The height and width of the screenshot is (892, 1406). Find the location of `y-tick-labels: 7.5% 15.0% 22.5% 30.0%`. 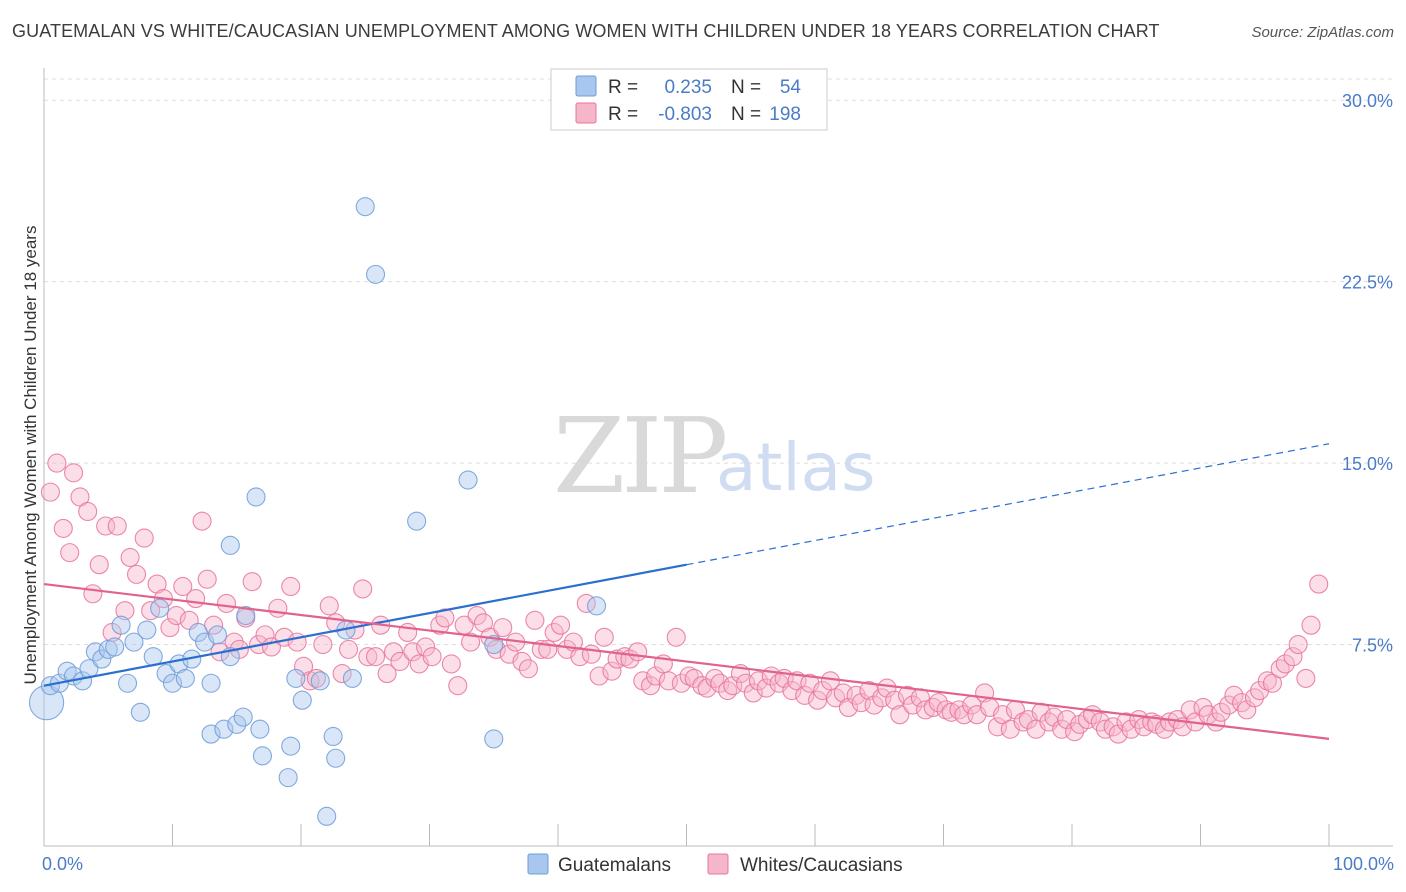

y-tick-labels: 7.5% 15.0% 22.5% 30.0% is located at coordinates (1367, 373).